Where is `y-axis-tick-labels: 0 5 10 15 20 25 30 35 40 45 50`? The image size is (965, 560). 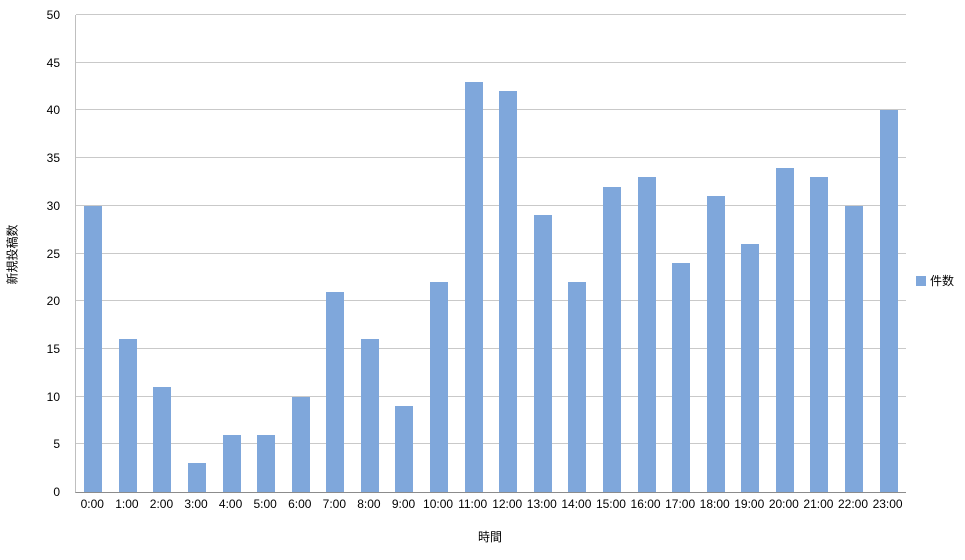
y-axis-tick-labels: 0 5 10 15 20 25 30 35 40 45 50 is located at coordinates (34, 253).